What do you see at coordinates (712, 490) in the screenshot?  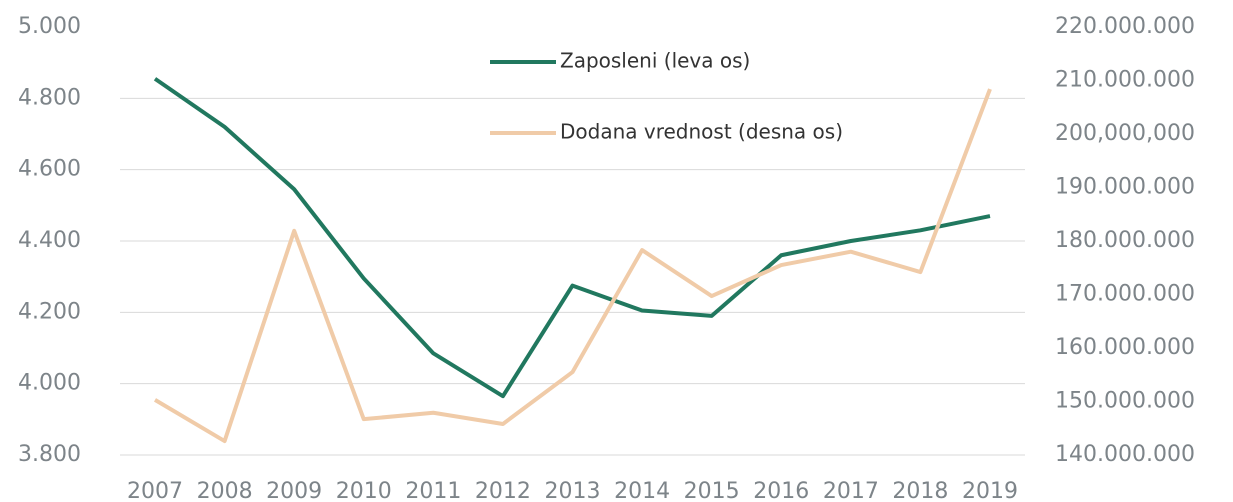 I see `x-tick-label: 2015` at bounding box center [712, 490].